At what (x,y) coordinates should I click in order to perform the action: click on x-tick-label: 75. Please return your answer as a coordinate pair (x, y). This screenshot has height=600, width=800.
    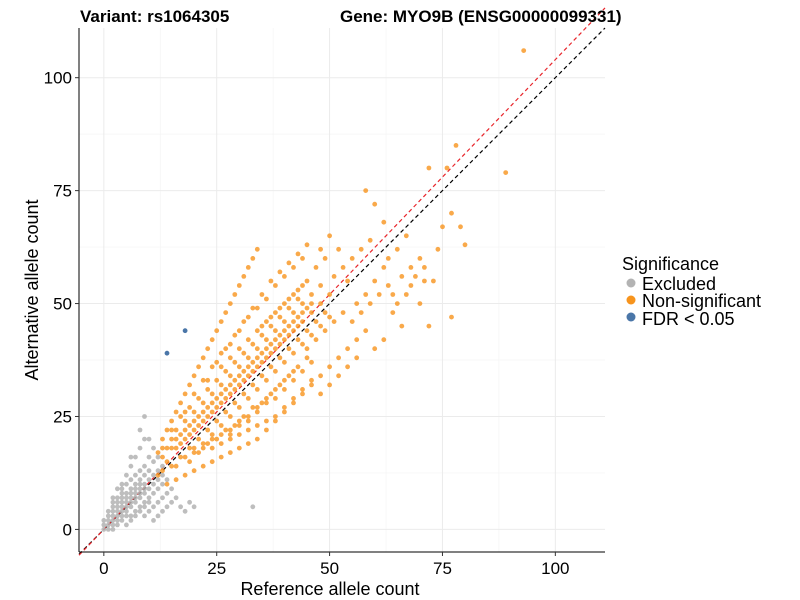
    Looking at the image, I should click on (442, 568).